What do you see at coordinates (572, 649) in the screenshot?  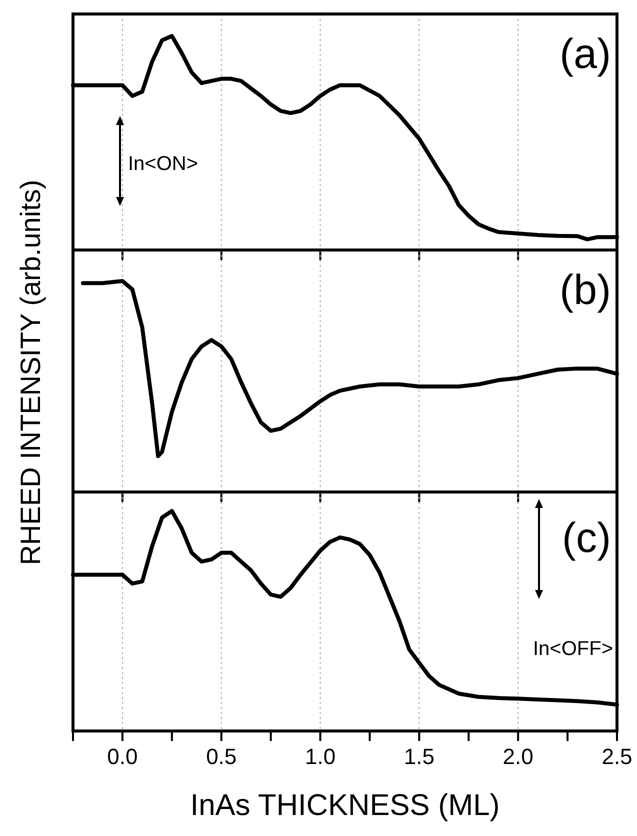 I see `annotation: In<OFF>` at bounding box center [572, 649].